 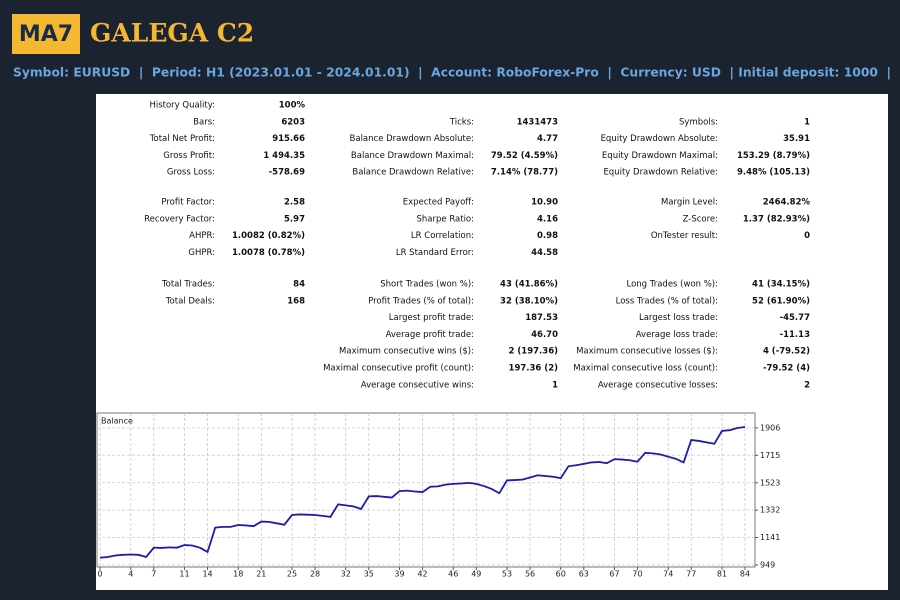 I want to click on stat-value: 915.66, so click(x=288, y=139).